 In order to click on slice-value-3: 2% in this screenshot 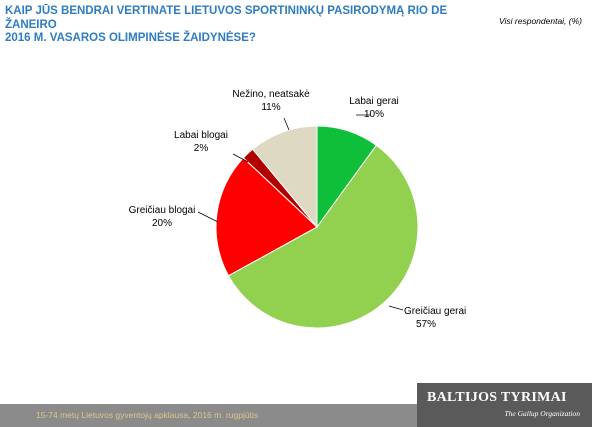, I will do `click(201, 148)`.